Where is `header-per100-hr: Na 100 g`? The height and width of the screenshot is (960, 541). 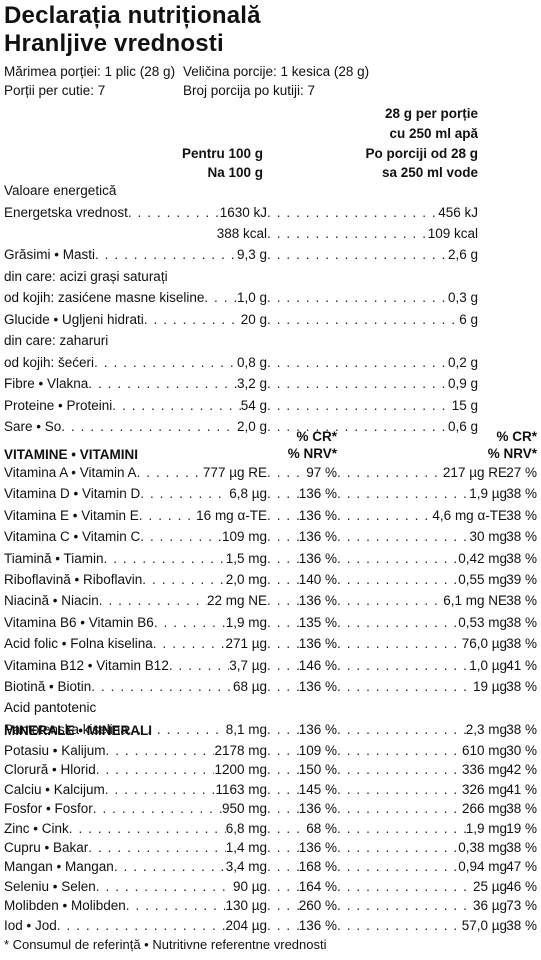 header-per100-hr: Na 100 g is located at coordinates (235, 172).